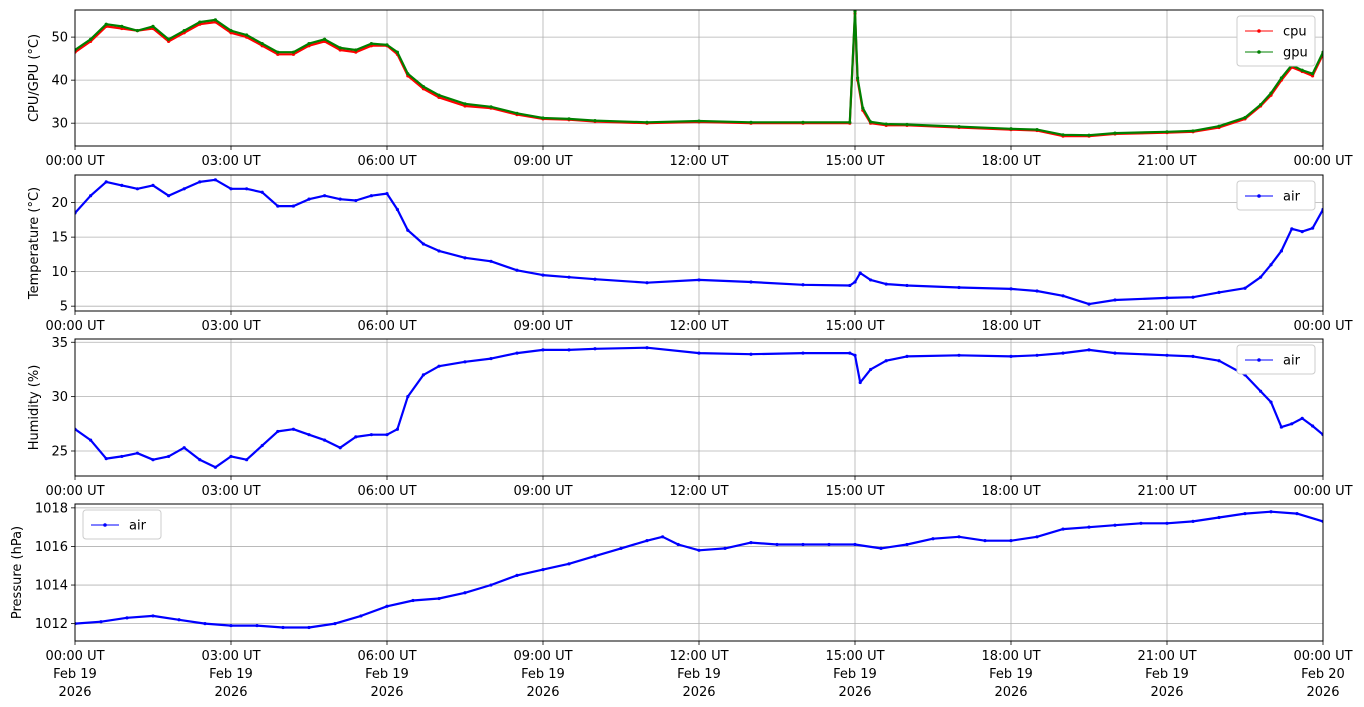  Describe the element at coordinates (698, 491) in the screenshot. I see `x-tick-label: 12:00 UT` at that location.